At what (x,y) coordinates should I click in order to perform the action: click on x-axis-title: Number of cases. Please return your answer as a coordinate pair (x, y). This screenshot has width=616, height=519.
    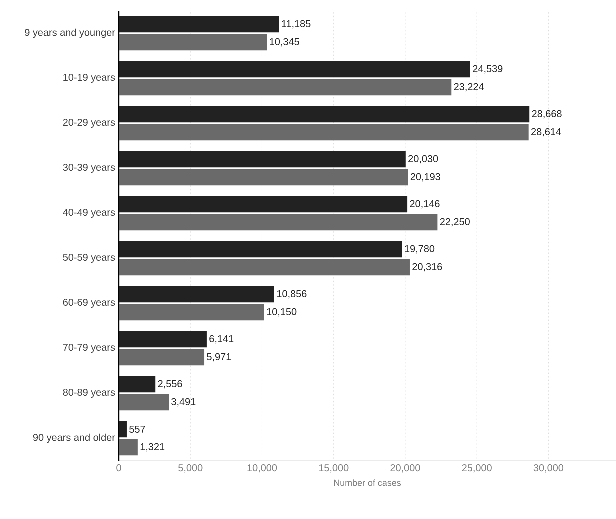
    Looking at the image, I should click on (368, 483).